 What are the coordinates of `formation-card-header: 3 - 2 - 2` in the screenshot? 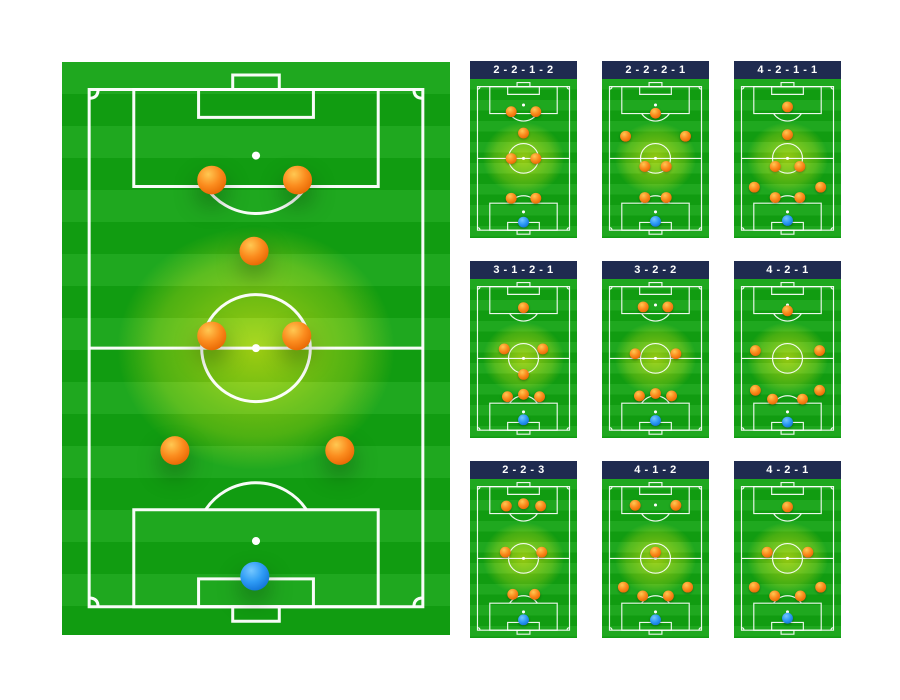 It's located at (655, 270).